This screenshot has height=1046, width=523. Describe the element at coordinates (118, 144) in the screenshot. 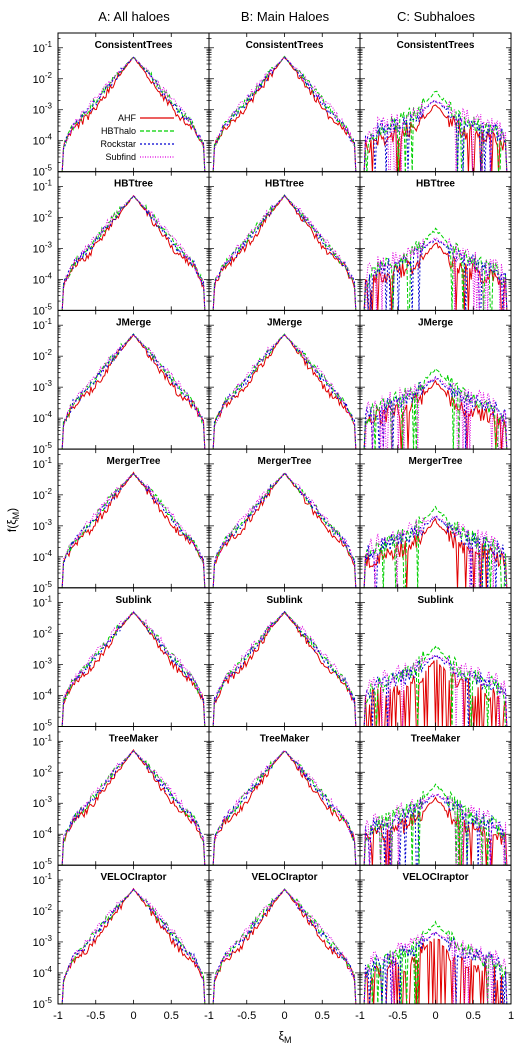

I see `legend-label-rockstar: Rockstar` at that location.